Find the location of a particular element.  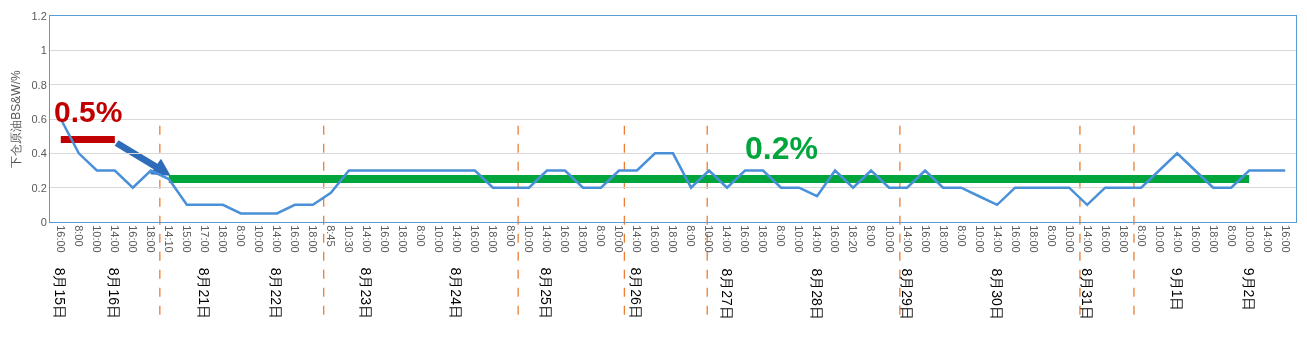

y-tick-label: 0 is located at coordinates (43, 221).